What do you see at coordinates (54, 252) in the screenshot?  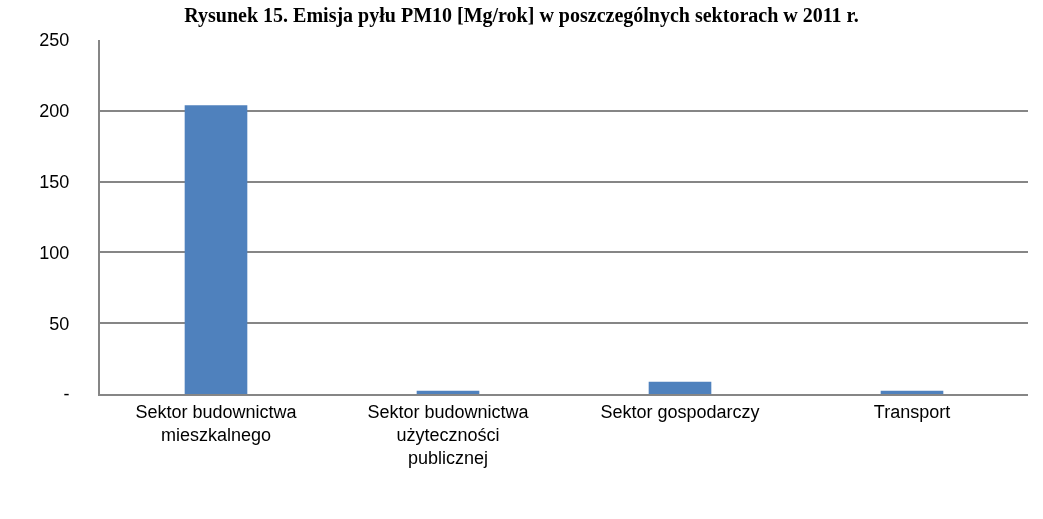 I see `y-tick-label: 100` at bounding box center [54, 252].